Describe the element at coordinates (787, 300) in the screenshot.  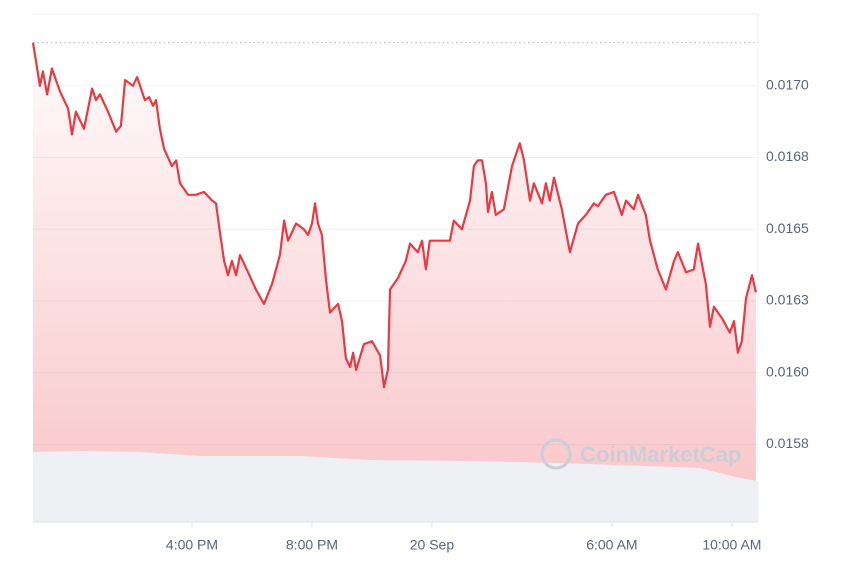
I see `y-tick-label: 0.0163` at that location.